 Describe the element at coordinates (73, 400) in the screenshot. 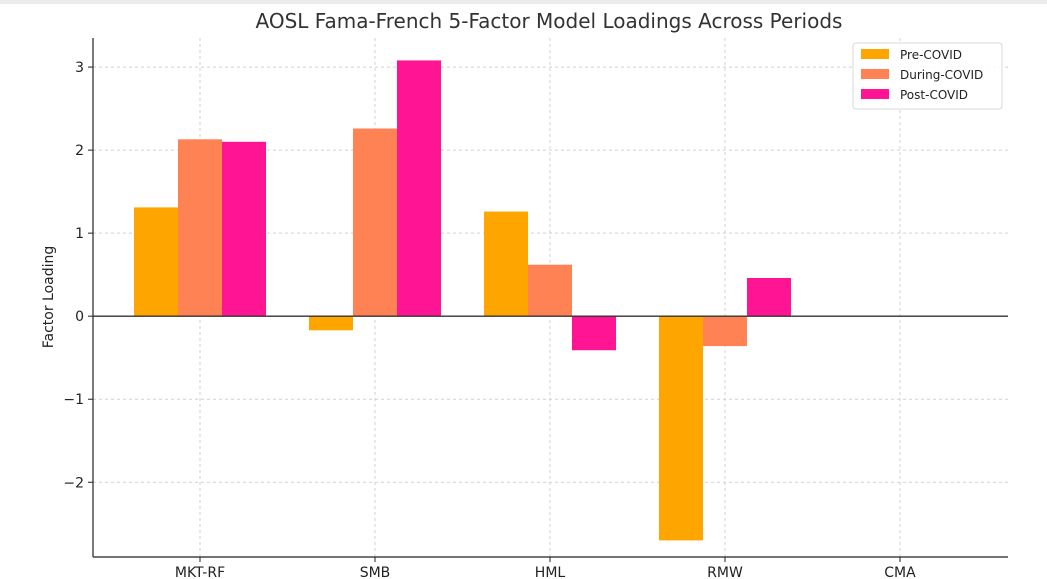

I see `y-tick-label: −1` at that location.